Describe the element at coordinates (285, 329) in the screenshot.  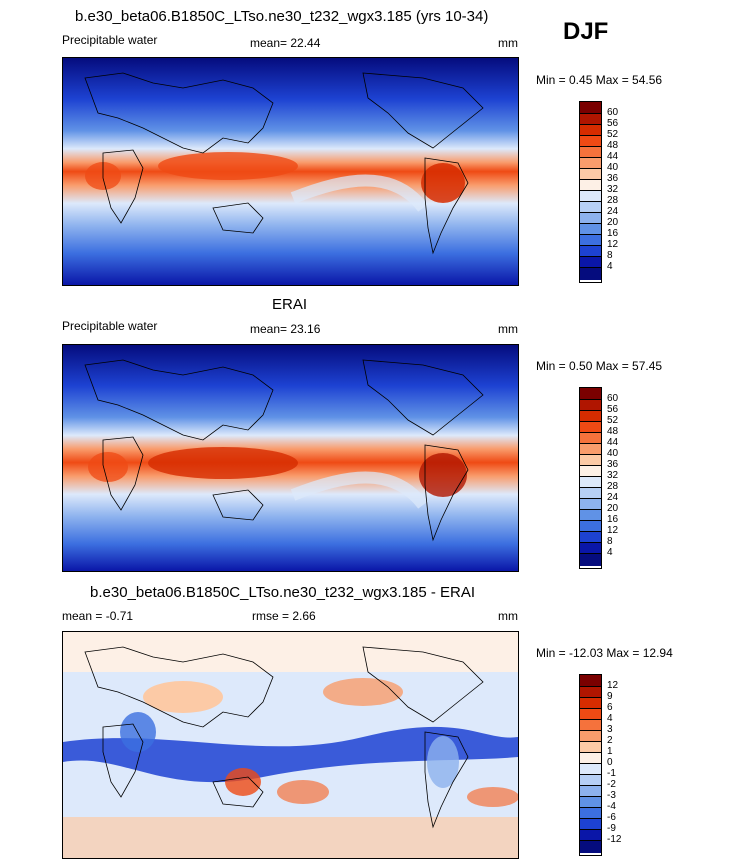
I see `mean-label: mean= 23.16` at that location.